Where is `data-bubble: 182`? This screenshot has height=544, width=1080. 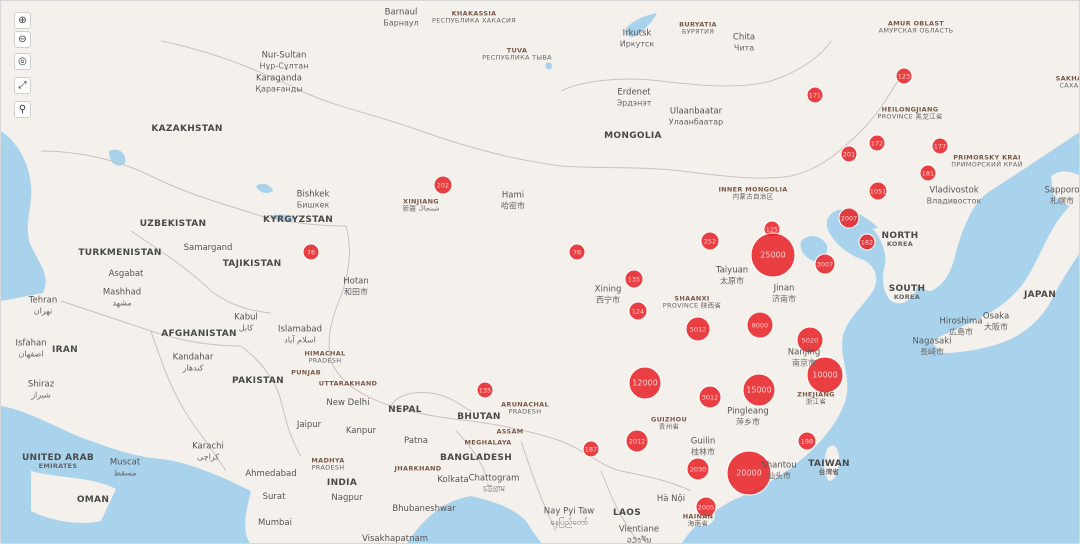
data-bubble: 182 is located at coordinates (867, 242).